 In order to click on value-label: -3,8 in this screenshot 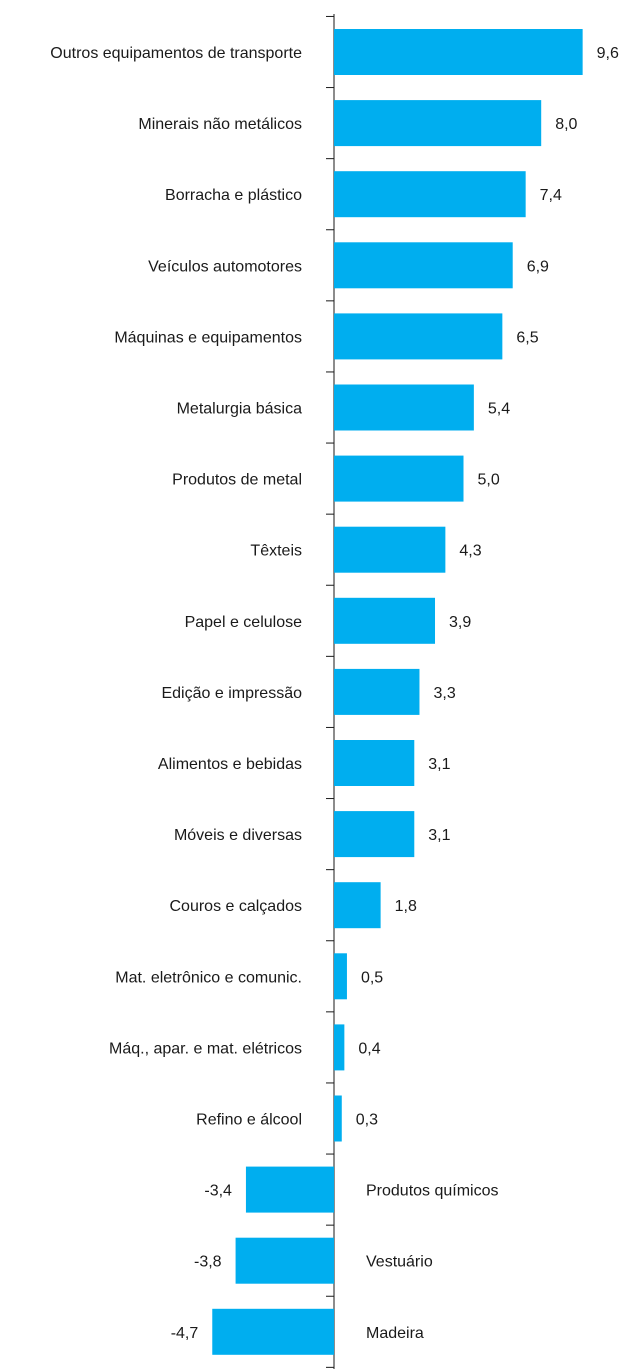, I will do `click(208, 1262)`.